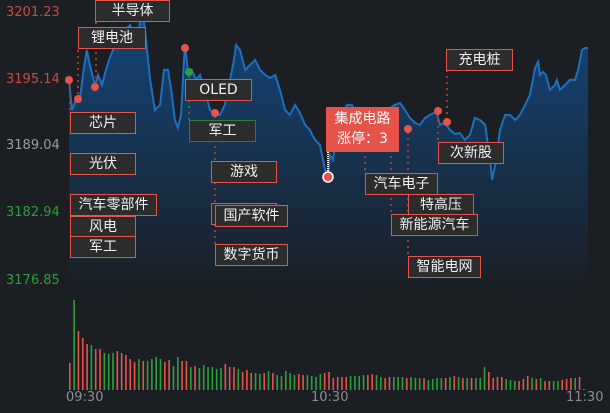 This screenshot has width=610, height=413. I want to click on sector-label: 充电桩, so click(479, 60).